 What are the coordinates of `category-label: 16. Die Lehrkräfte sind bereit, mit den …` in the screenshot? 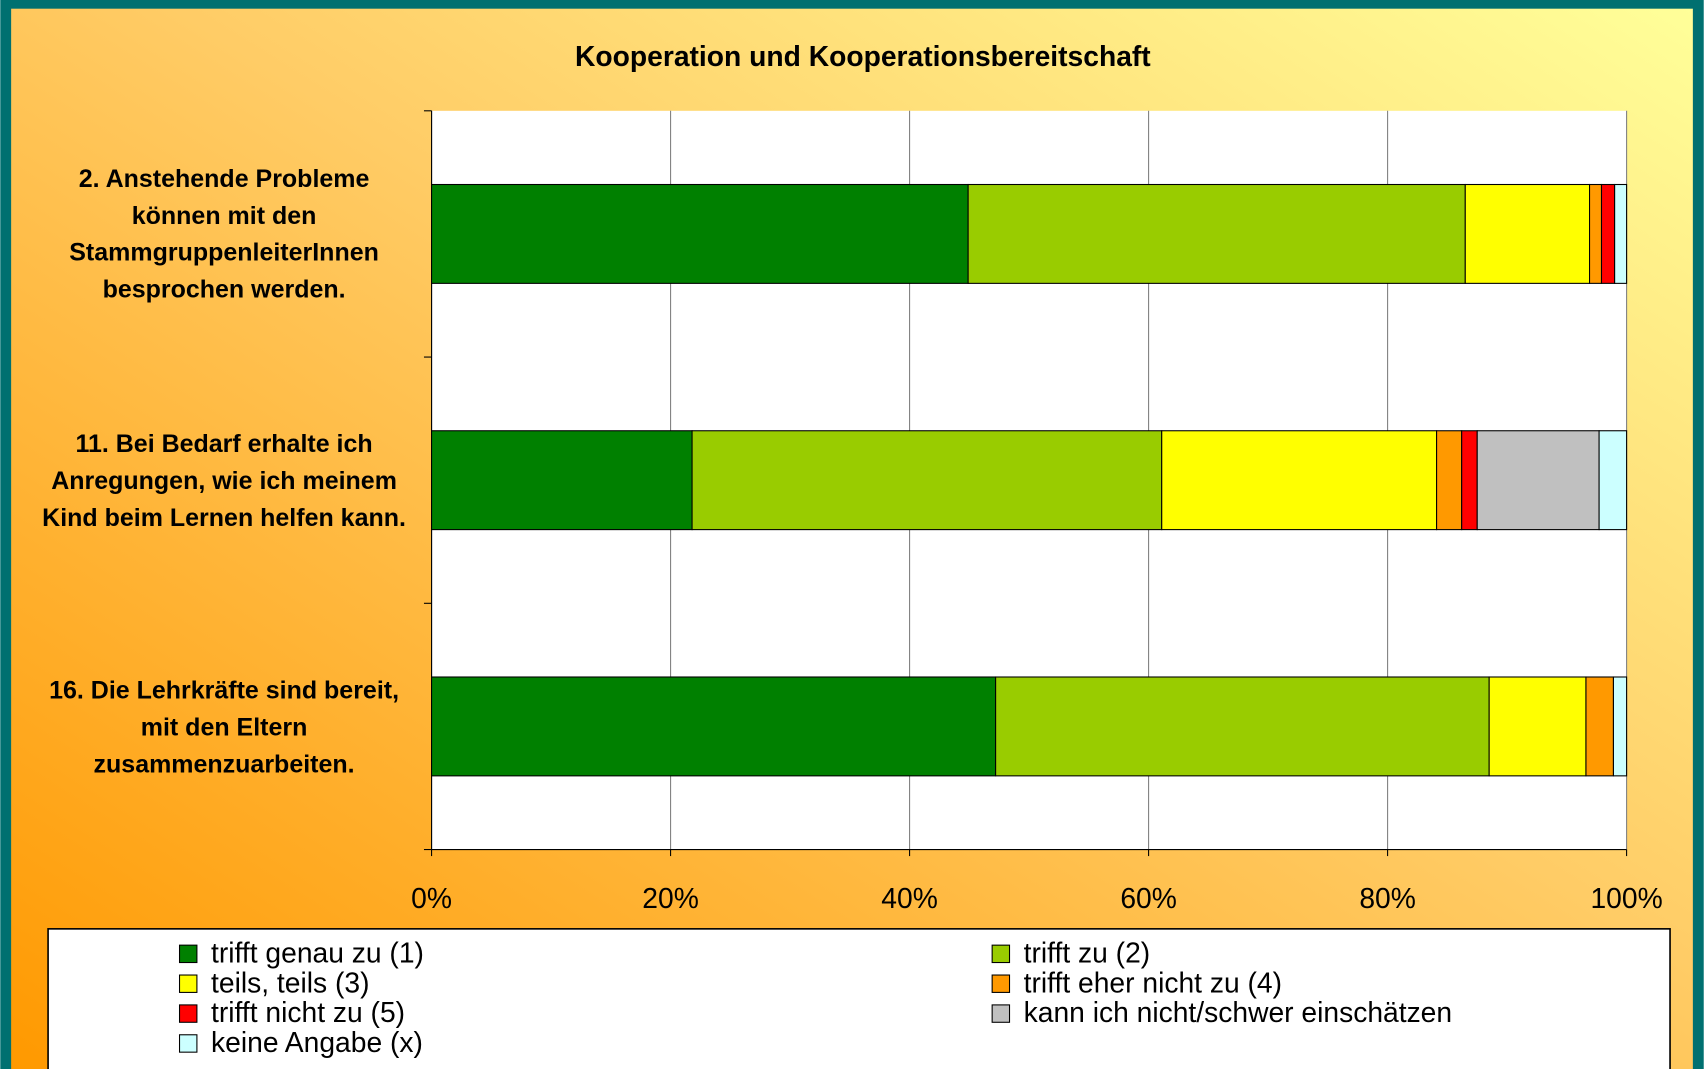 It's located at (224, 726).